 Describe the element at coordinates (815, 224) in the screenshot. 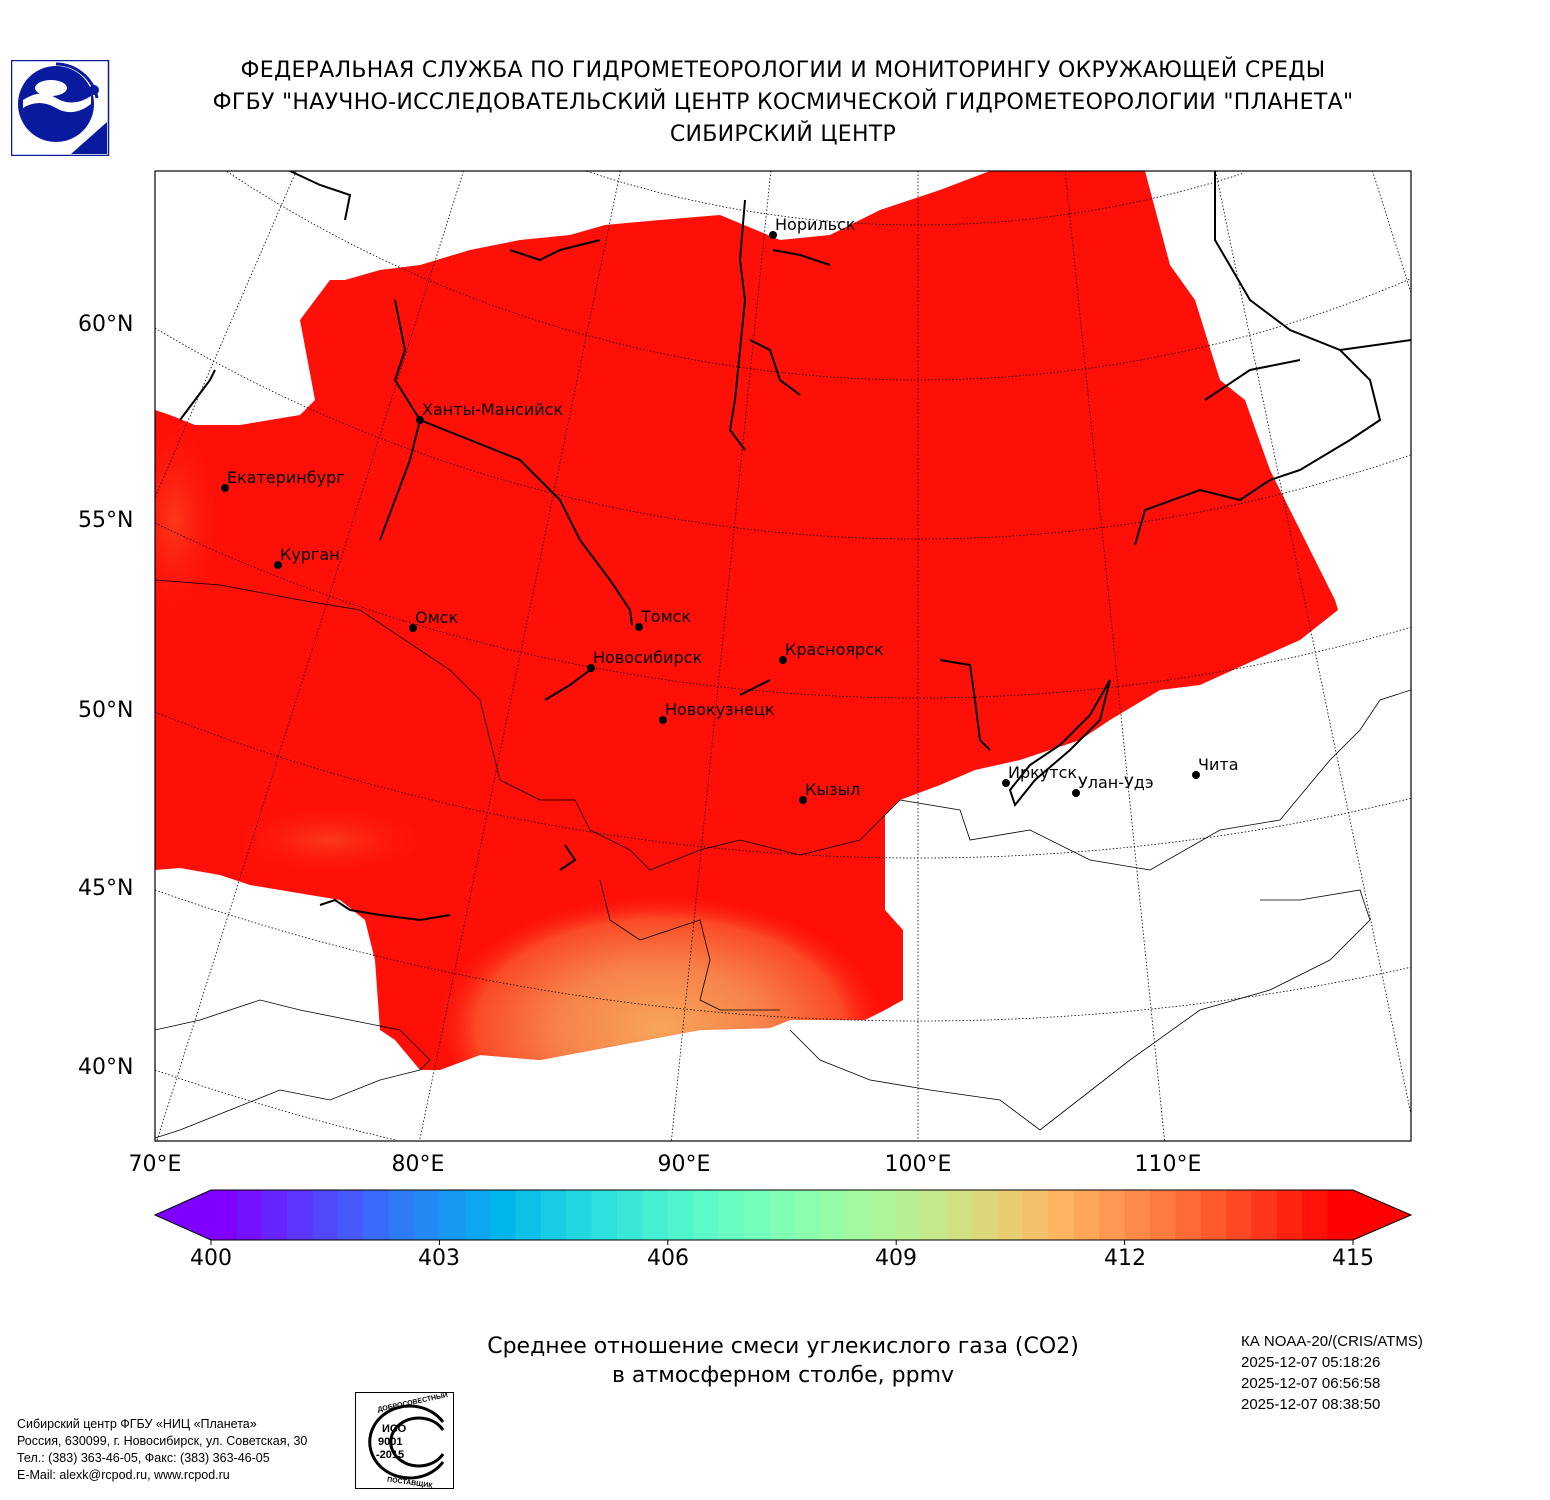

I see `city-label: Норильск` at that location.